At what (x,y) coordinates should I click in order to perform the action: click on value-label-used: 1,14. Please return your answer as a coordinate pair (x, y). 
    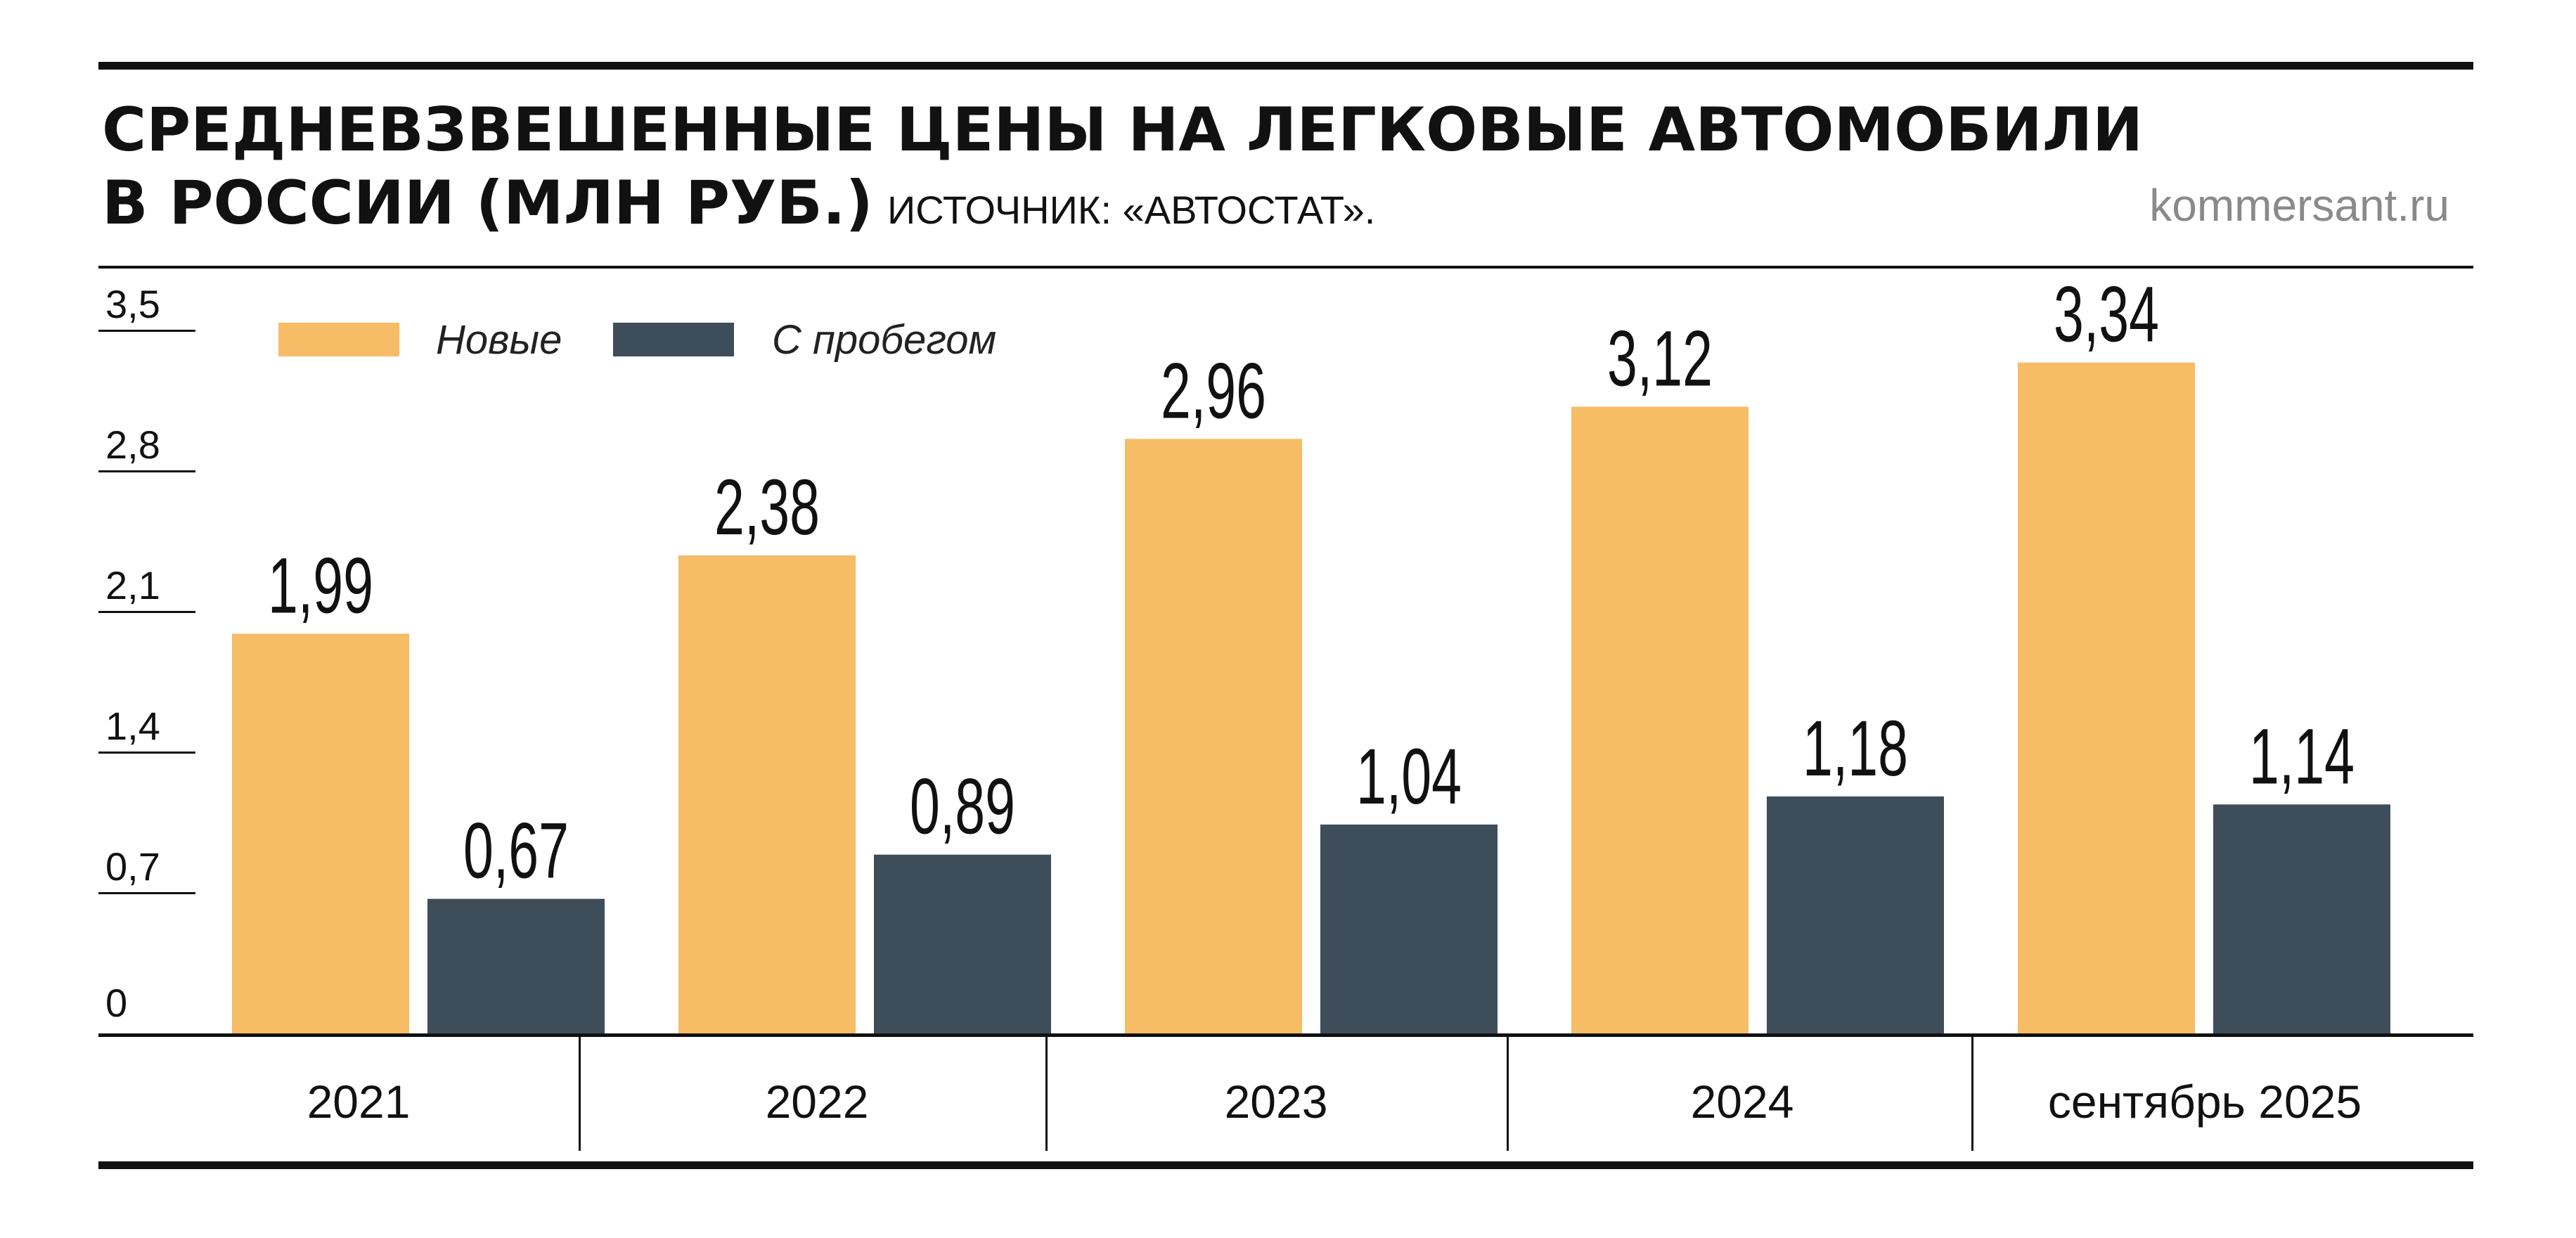
    Looking at the image, I should click on (2302, 756).